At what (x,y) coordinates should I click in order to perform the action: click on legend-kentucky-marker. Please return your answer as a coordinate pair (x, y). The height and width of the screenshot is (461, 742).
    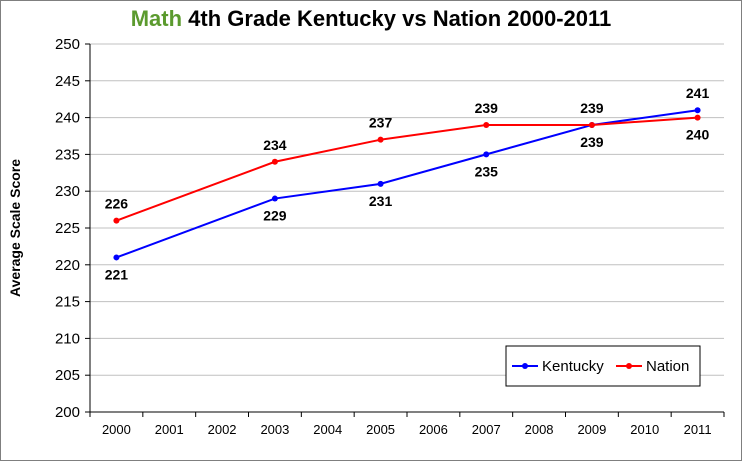
    Looking at the image, I should click on (525, 366).